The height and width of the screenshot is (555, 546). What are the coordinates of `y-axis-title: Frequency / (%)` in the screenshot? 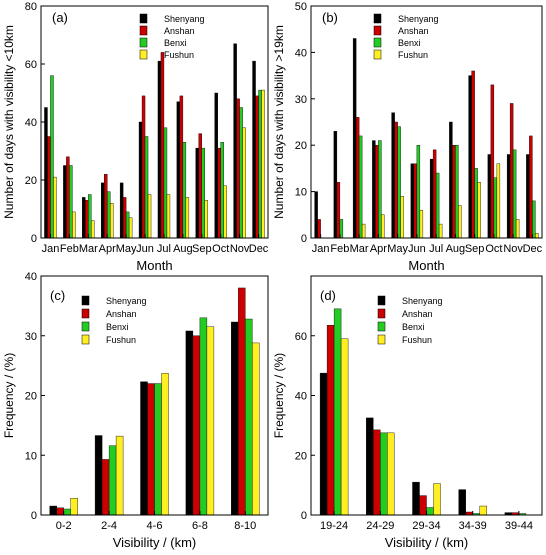 It's located at (279, 395).